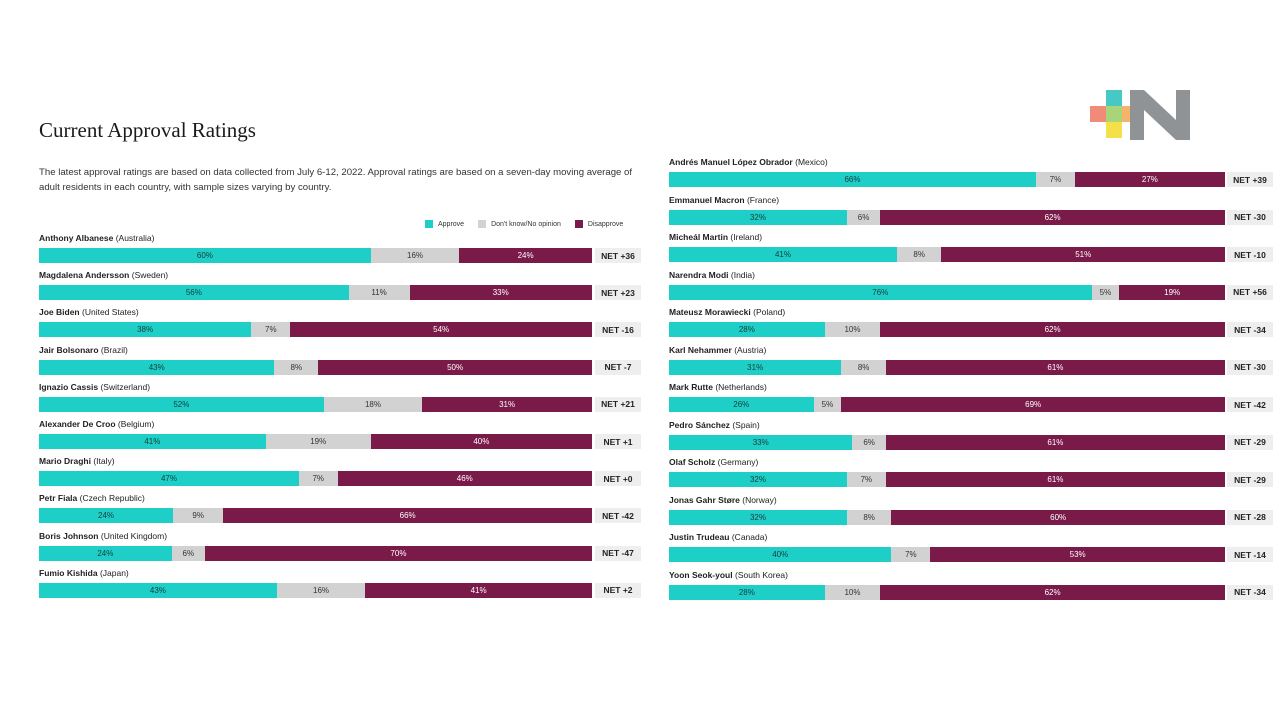 Image resolution: width=1280 pixels, height=712 pixels. Describe the element at coordinates (315, 590) in the screenshot. I see `stacked-bar: 43% 16% 41%` at that location.